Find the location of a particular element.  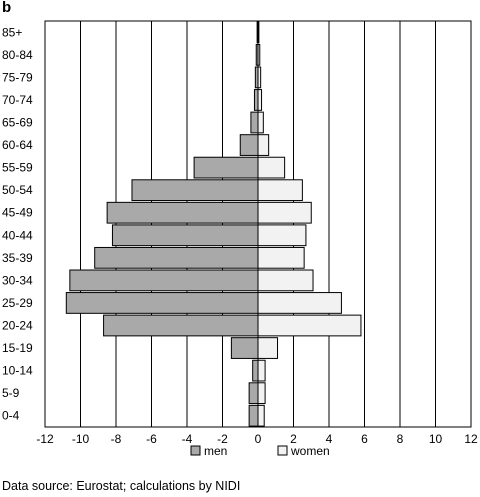

age-group-label: 55-59 is located at coordinates (17, 168).